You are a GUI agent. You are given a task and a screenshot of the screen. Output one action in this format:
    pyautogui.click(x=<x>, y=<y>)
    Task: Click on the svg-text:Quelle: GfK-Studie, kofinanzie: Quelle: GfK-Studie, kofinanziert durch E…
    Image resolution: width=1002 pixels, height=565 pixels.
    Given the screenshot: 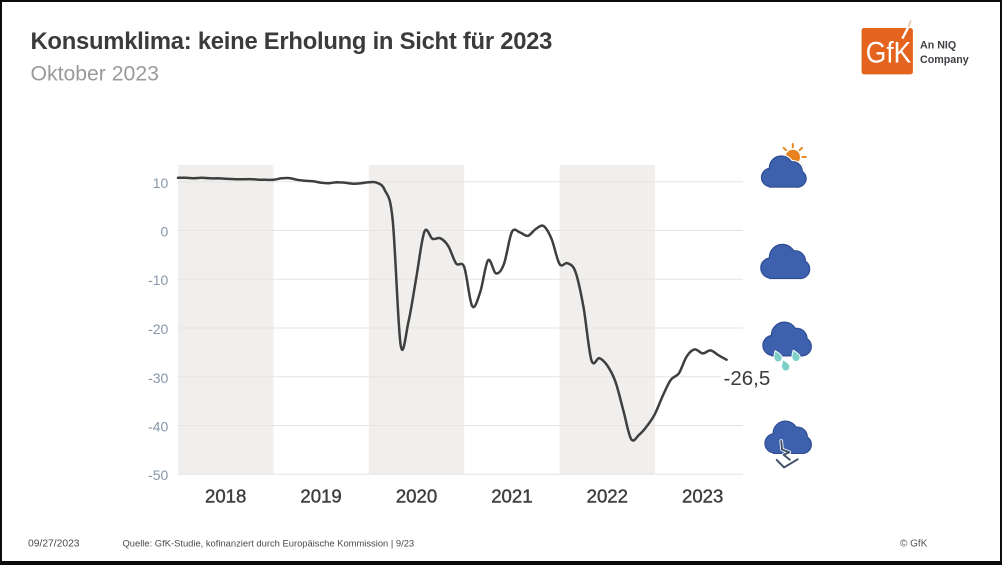 What is the action you would take?
    pyautogui.click(x=269, y=543)
    